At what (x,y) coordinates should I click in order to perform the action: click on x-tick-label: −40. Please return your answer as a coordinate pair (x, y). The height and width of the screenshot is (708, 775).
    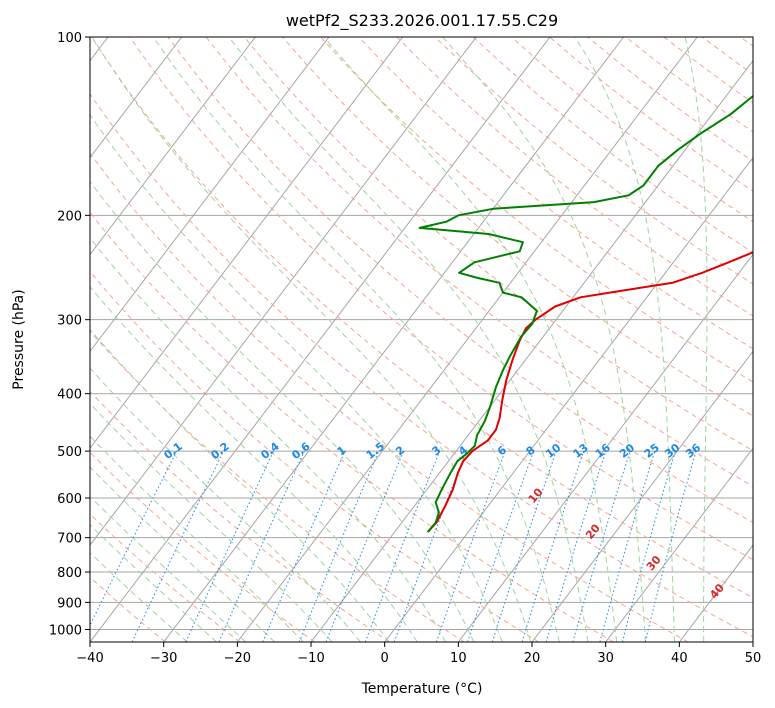
    Looking at the image, I should click on (89, 658).